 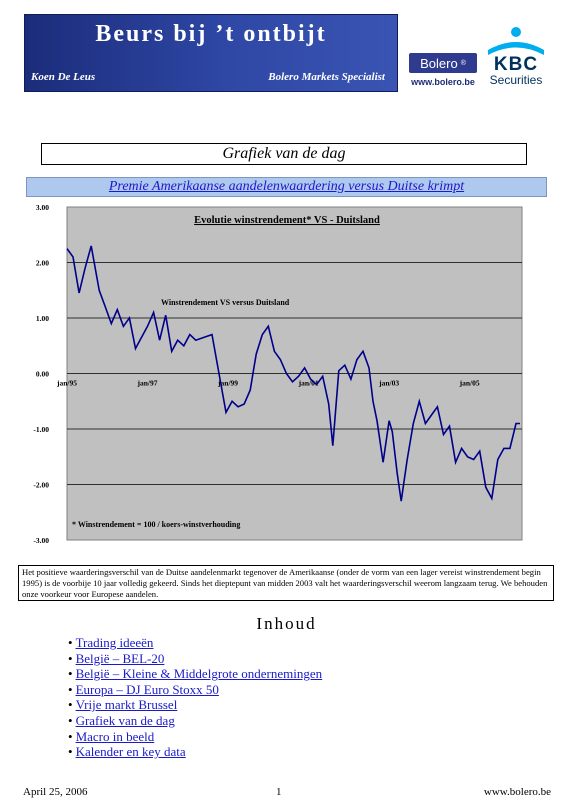 What do you see at coordinates (195, 659) in the screenshot?
I see `toc-item: • België – BEL-20` at bounding box center [195, 659].